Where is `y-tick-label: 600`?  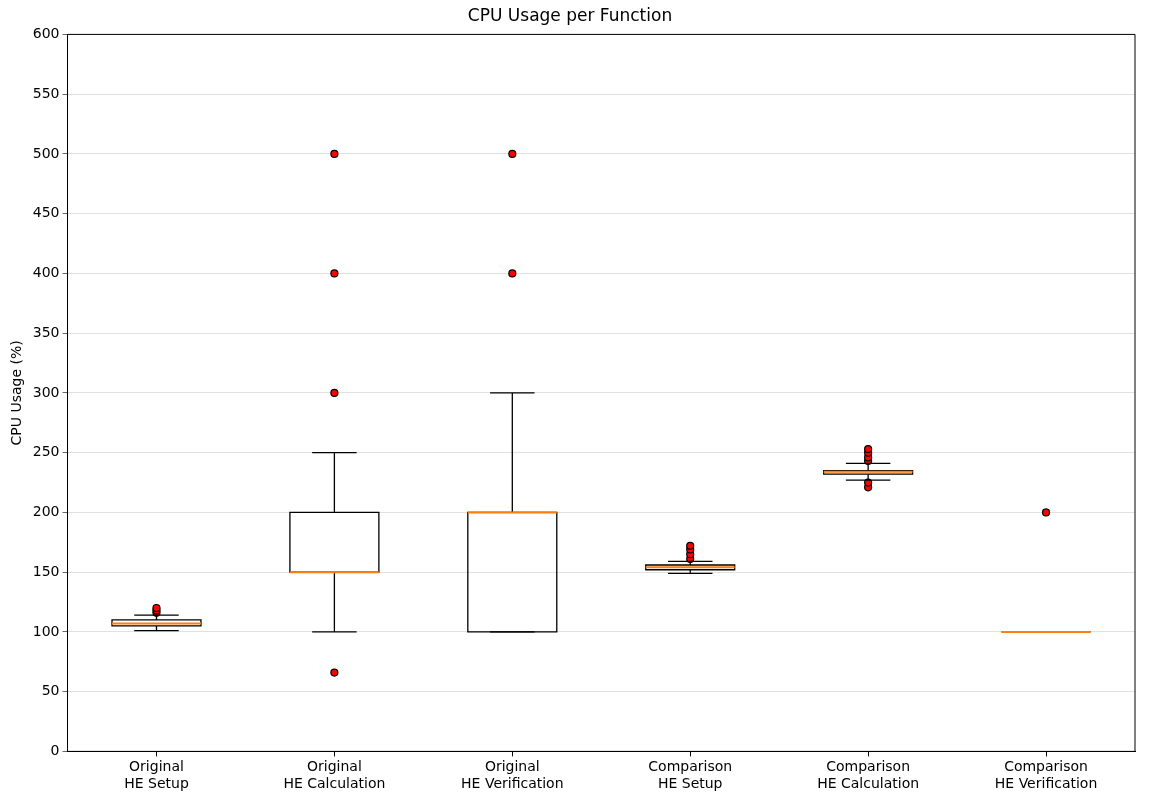 y-tick-label: 600 is located at coordinates (46, 33).